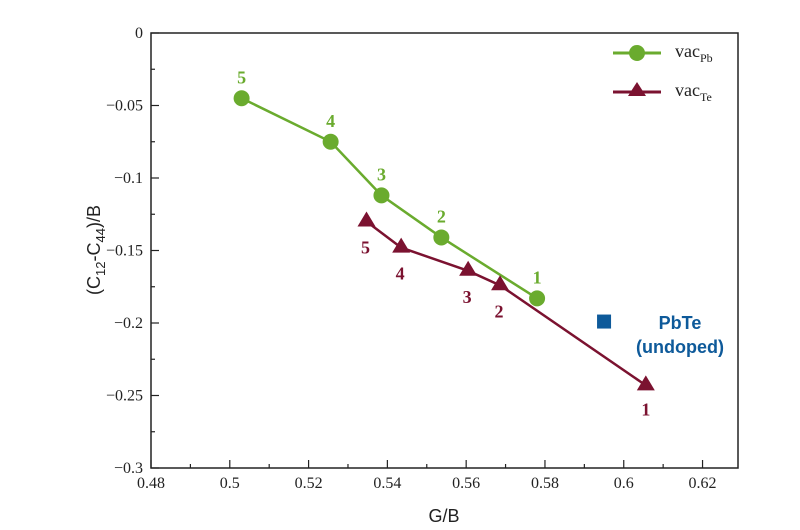 This screenshot has width=800, height=530. Describe the element at coordinates (365, 248) in the screenshot. I see `point-label-vacTe: 5` at that location.